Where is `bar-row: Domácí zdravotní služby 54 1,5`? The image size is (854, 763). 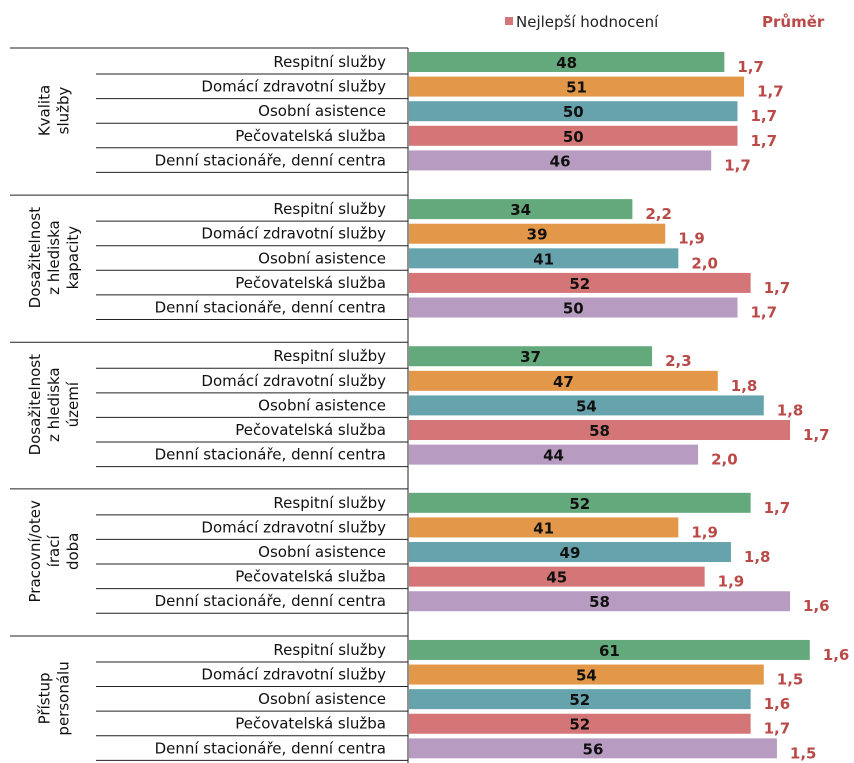 bar-row: Domácí zdravotní služby 54 1,5 is located at coordinates (450, 676).